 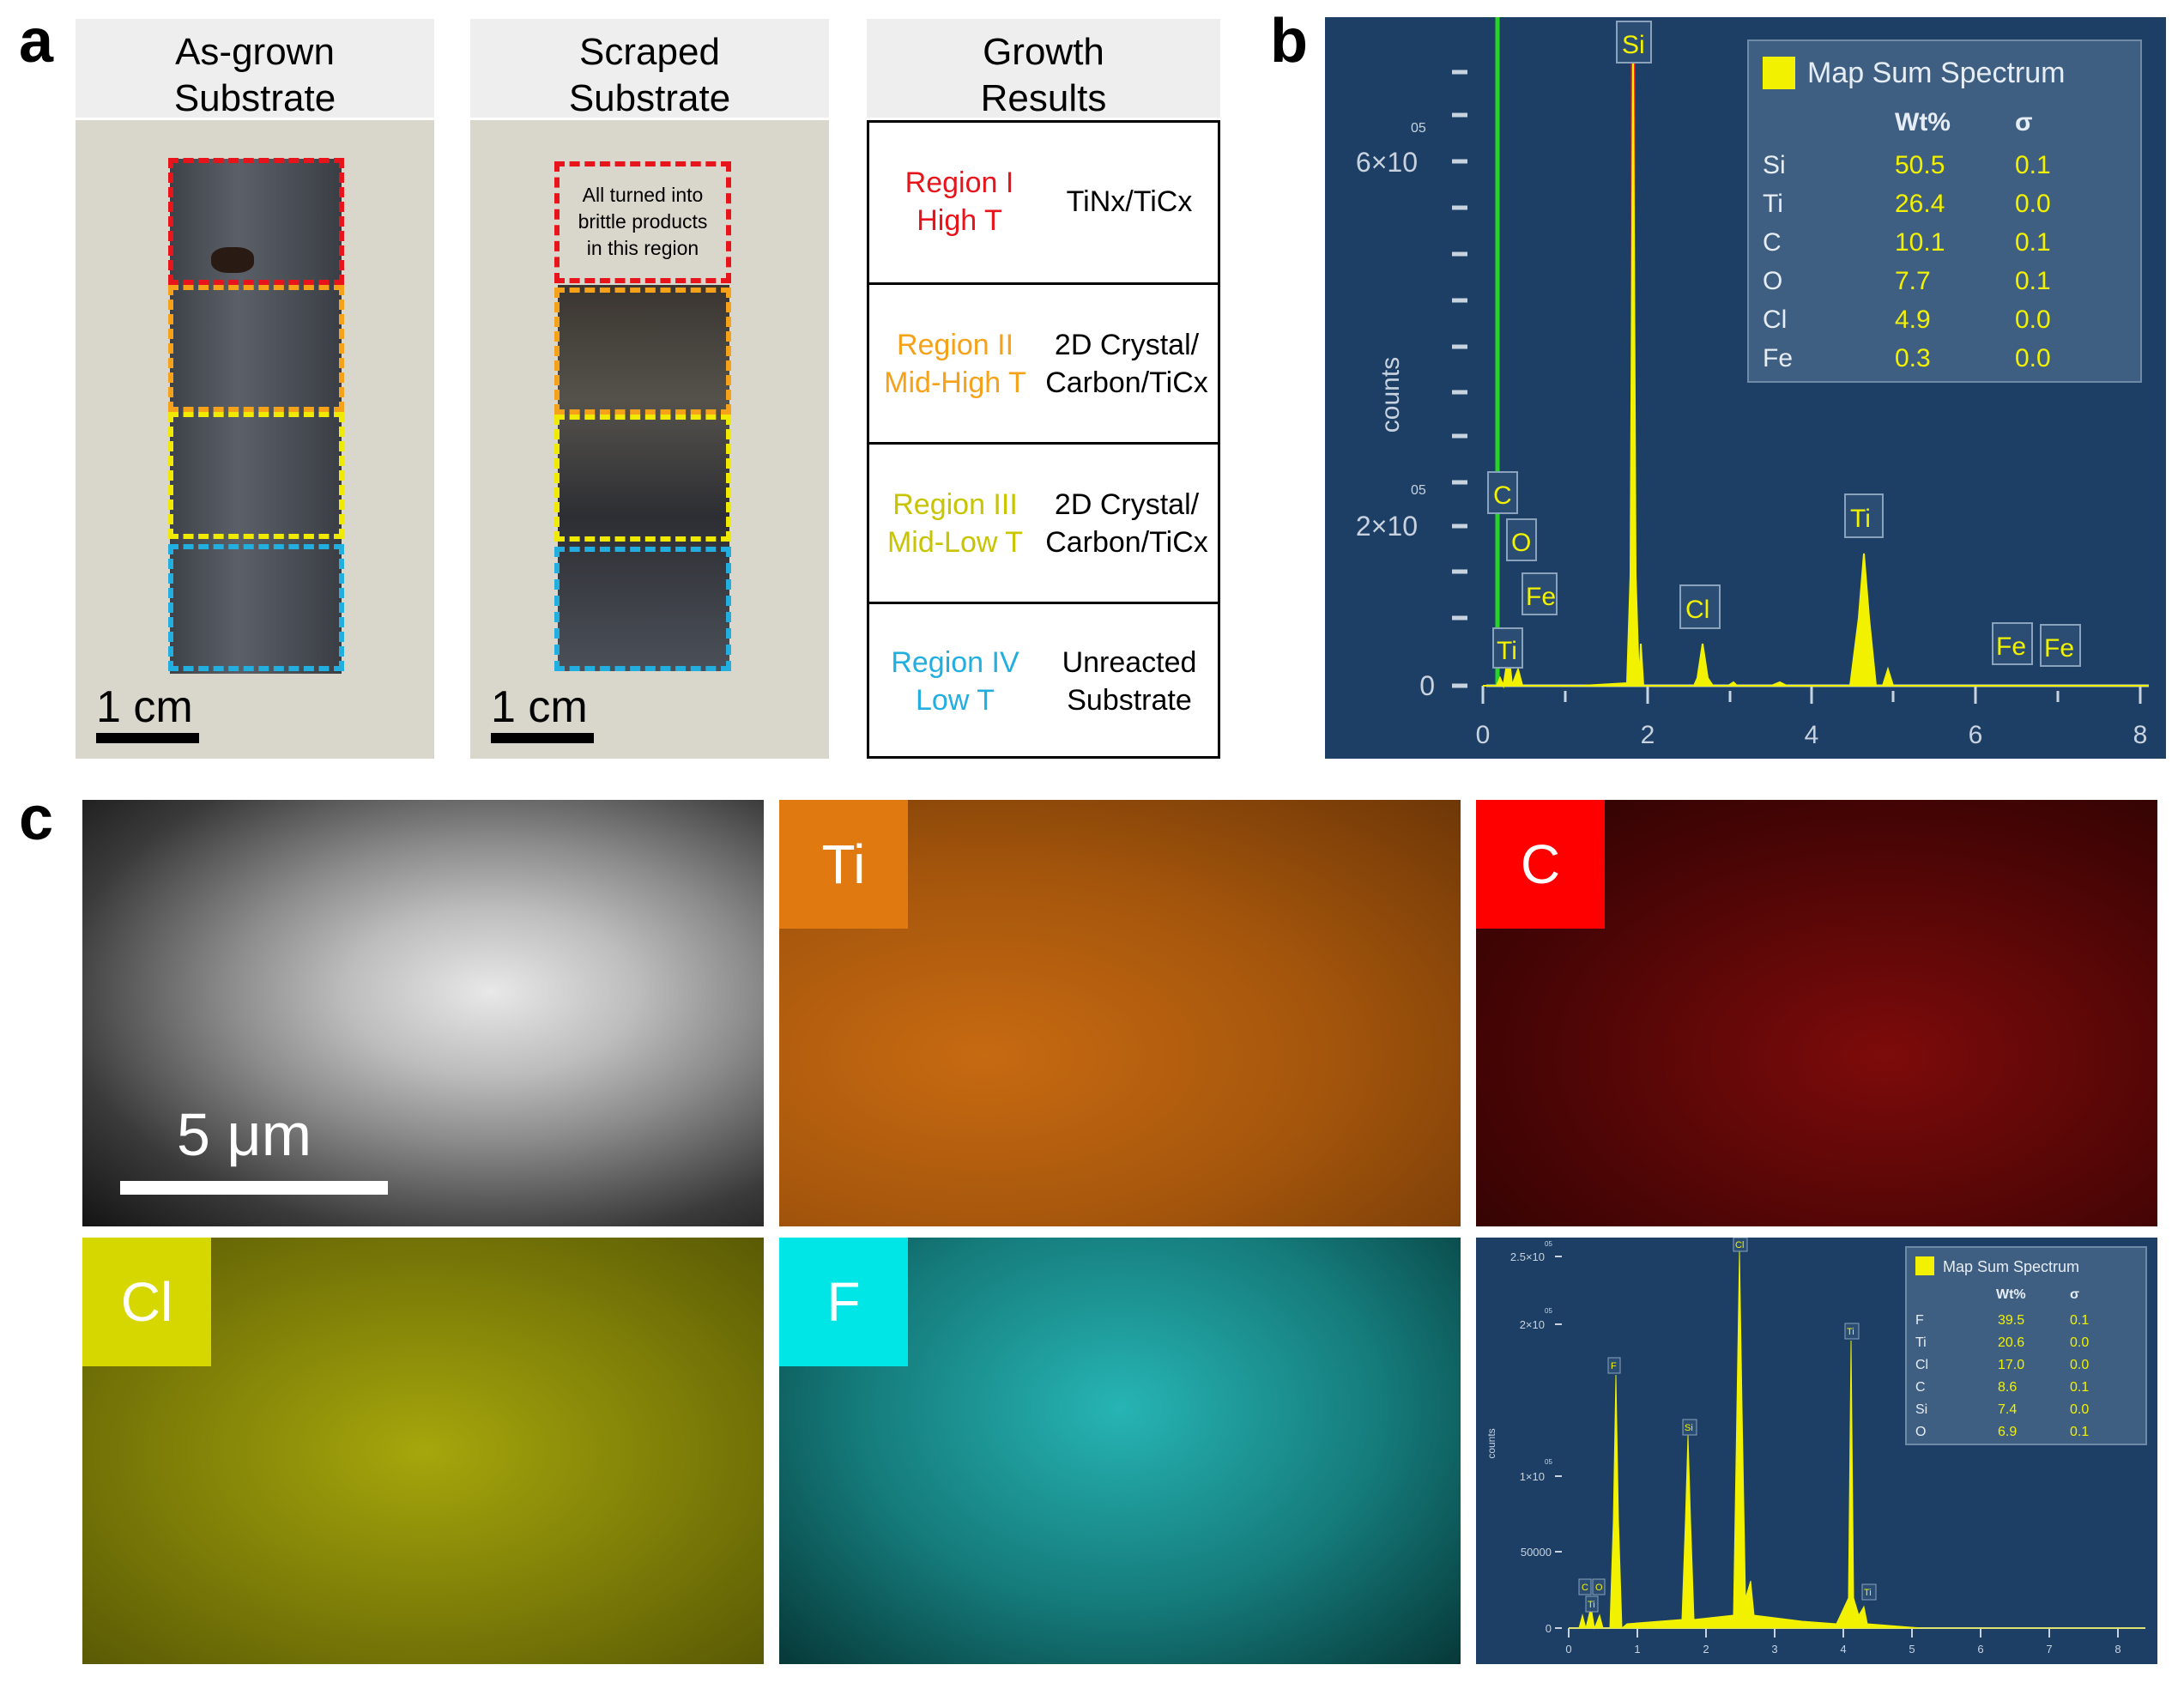 What do you see at coordinates (255, 52) in the screenshot?
I see `as-grown-header-line1: As-grown` at bounding box center [255, 52].